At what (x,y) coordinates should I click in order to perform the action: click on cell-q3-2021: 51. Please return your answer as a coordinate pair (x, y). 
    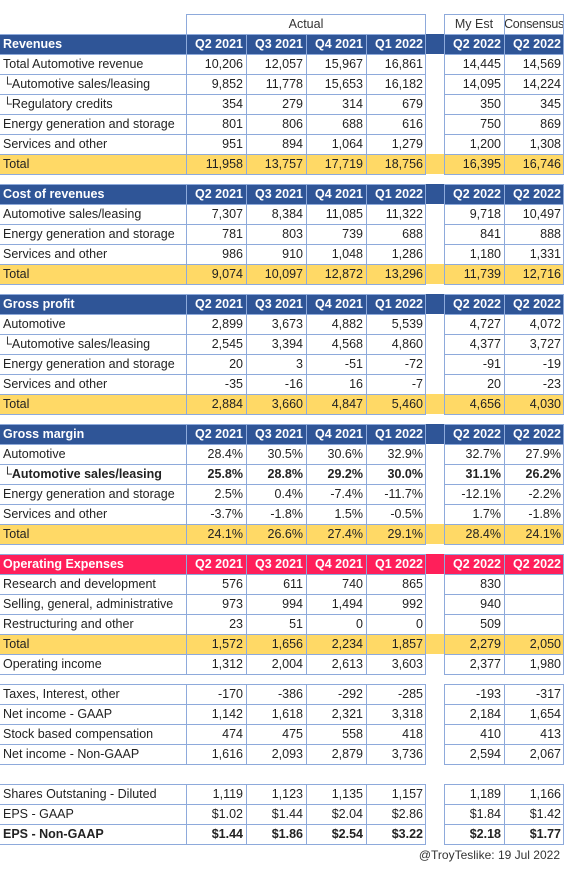
    Looking at the image, I should click on (296, 624).